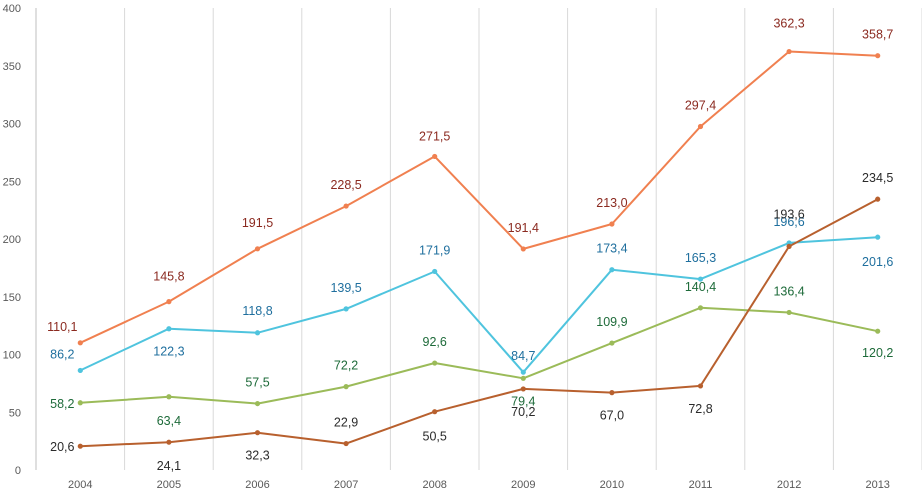 Image resolution: width=922 pixels, height=491 pixels. What do you see at coordinates (62, 354) in the screenshot?
I see `data-label-cyan: 86,2` at bounding box center [62, 354].